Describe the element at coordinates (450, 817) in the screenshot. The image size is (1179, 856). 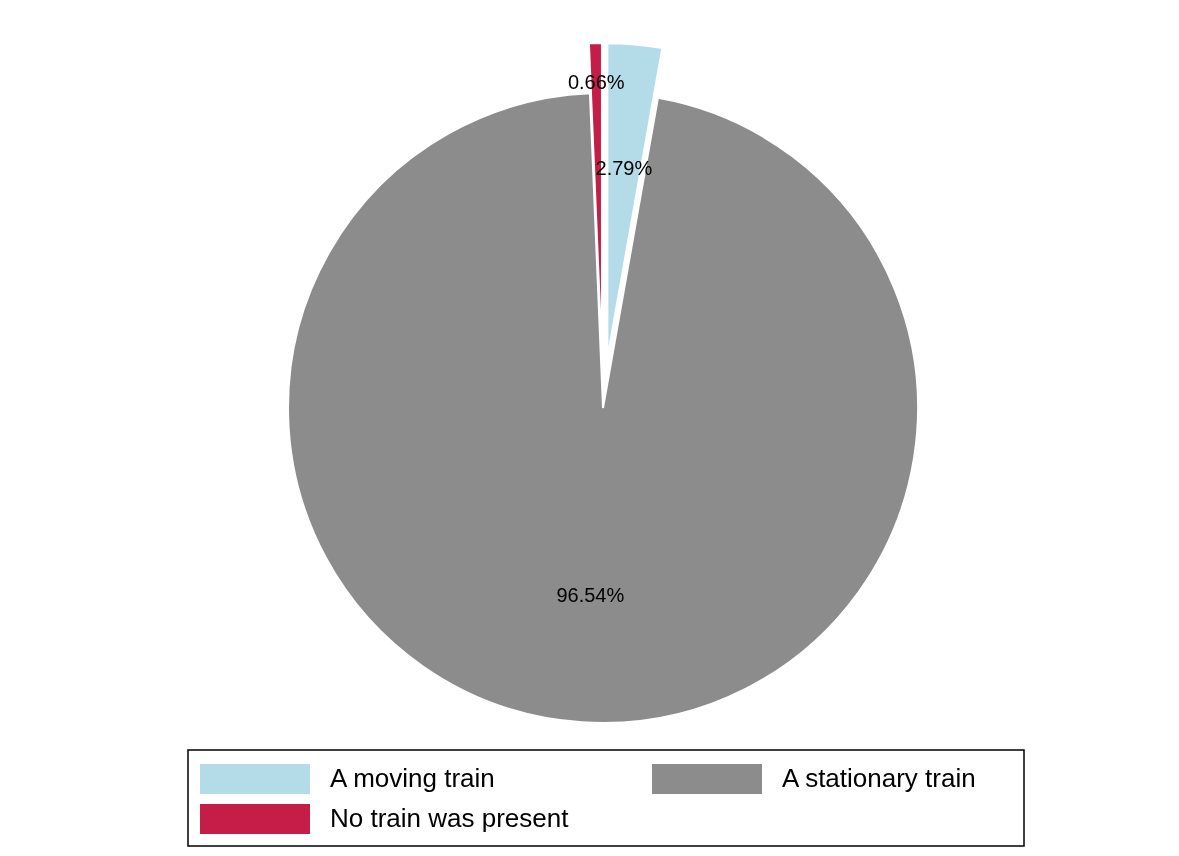
I see `legend-label: No train was present` at that location.